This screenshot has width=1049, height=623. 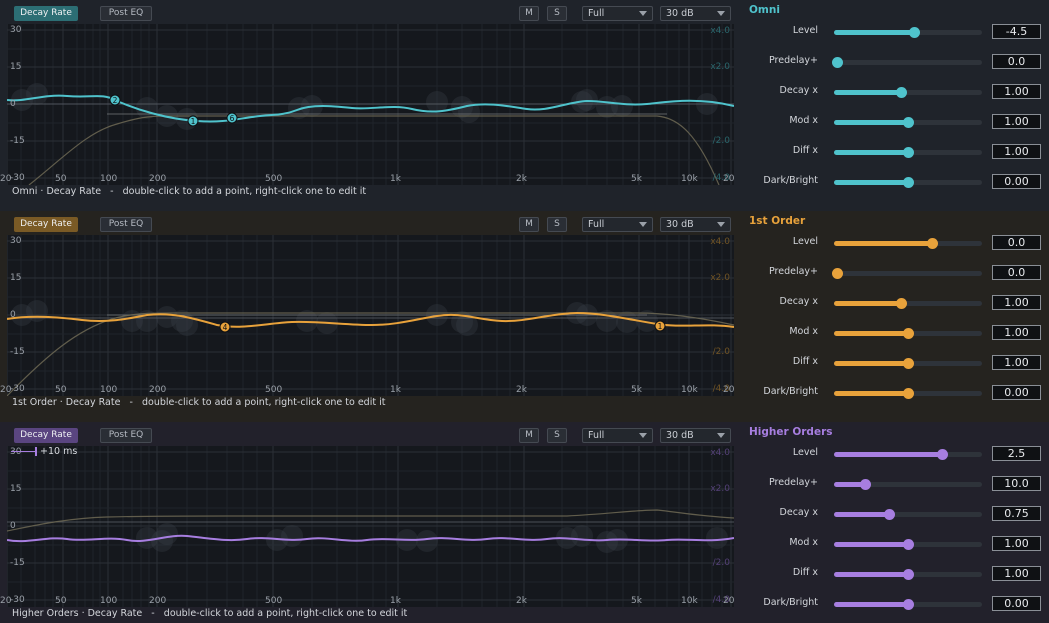 What do you see at coordinates (232, 118) in the screenshot?
I see `control-point: 6` at bounding box center [232, 118].